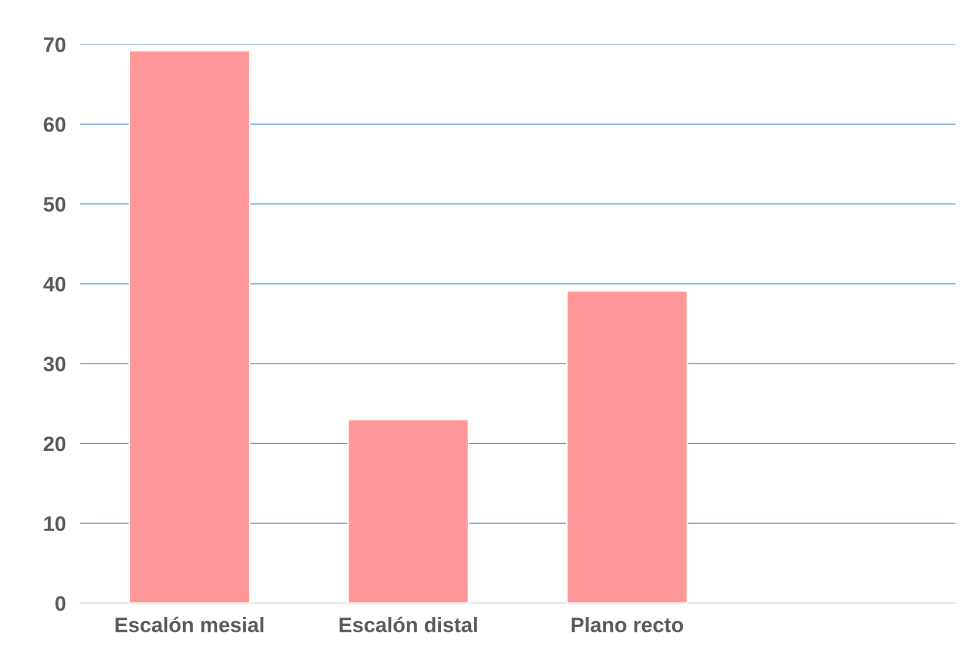 Image resolution: width=965 pixels, height=652 pixels. I want to click on y-tick-label: 0, so click(60, 603).